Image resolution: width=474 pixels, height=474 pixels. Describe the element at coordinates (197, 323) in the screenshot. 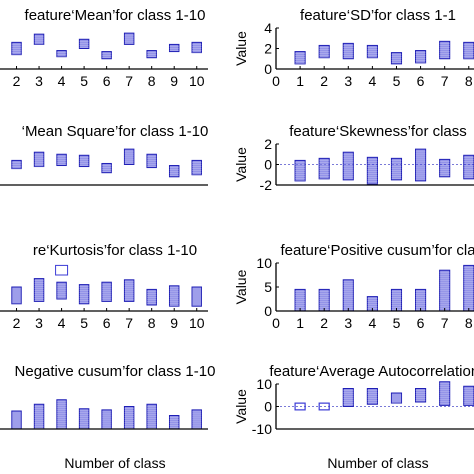

I see `x-tick-label: 10` at that location.